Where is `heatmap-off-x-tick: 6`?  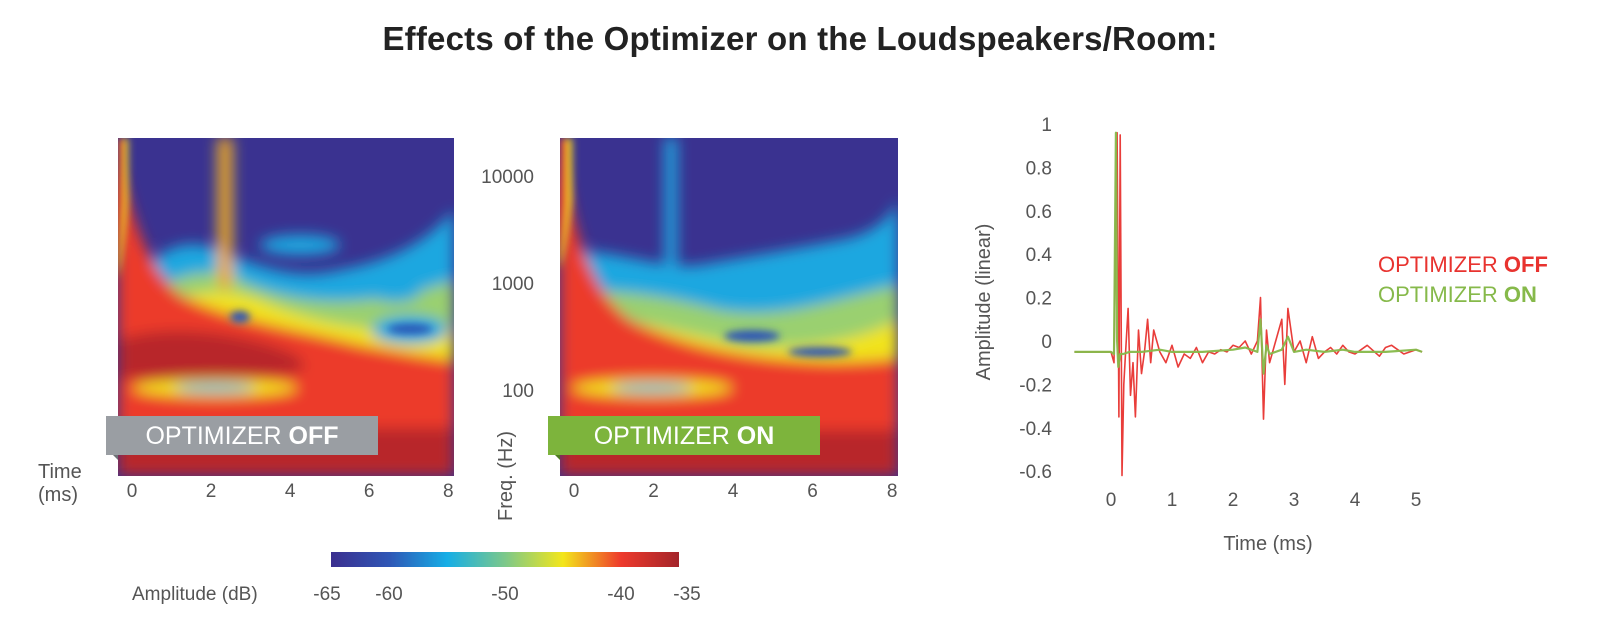 heatmap-off-x-tick: 6 is located at coordinates (369, 491).